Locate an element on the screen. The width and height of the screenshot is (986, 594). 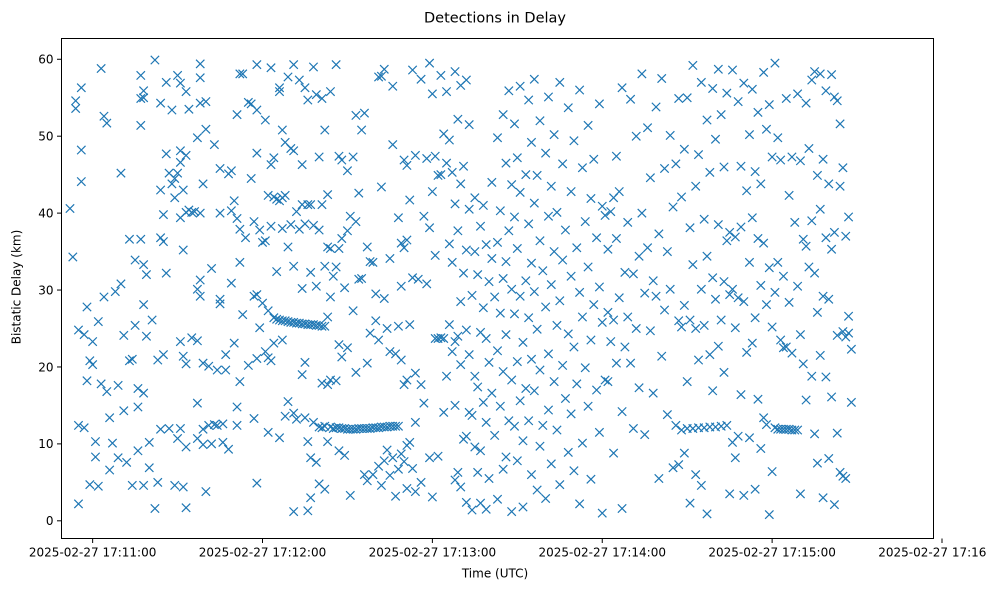
y-axis-ticks: 0 10 20 30 40 50 60 is located at coordinates (50, 290).